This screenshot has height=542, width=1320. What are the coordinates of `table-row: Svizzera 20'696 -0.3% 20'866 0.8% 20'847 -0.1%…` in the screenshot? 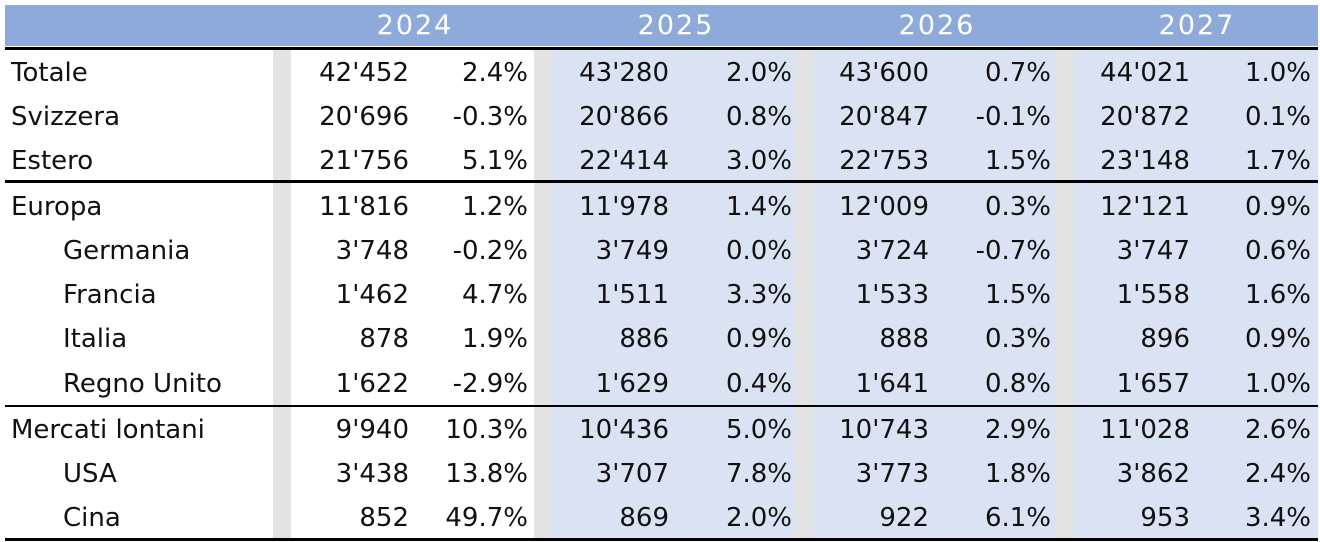 It's located at (660, 117).